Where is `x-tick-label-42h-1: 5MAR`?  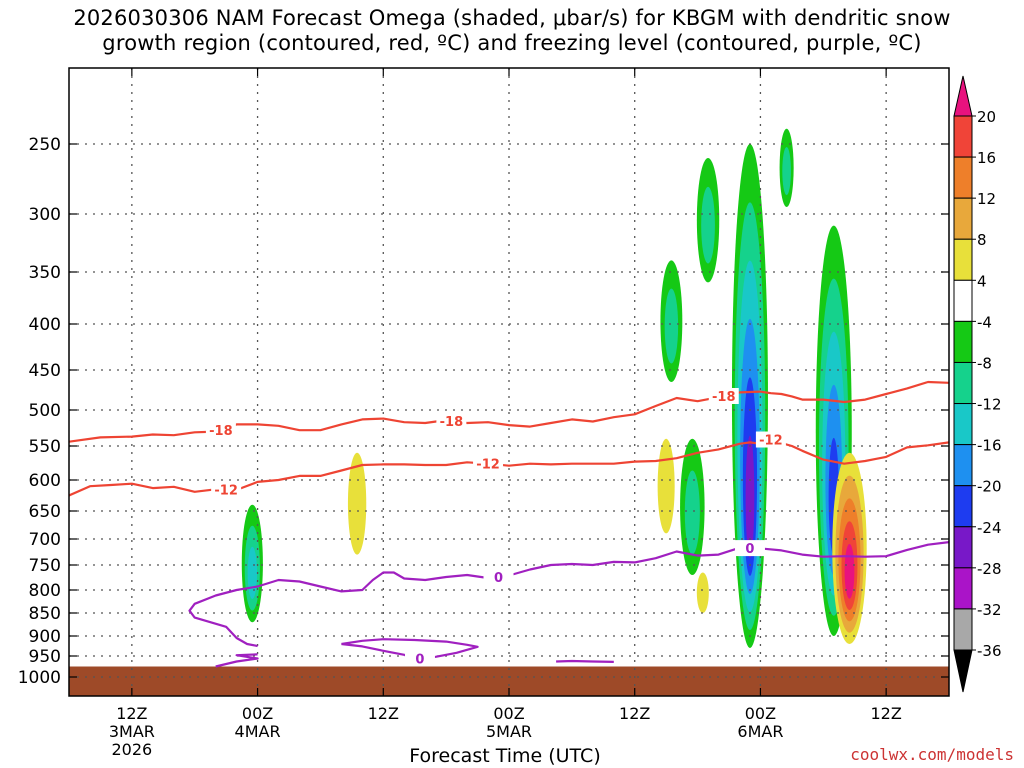 x-tick-label-42h-1: 5MAR is located at coordinates (509, 731).